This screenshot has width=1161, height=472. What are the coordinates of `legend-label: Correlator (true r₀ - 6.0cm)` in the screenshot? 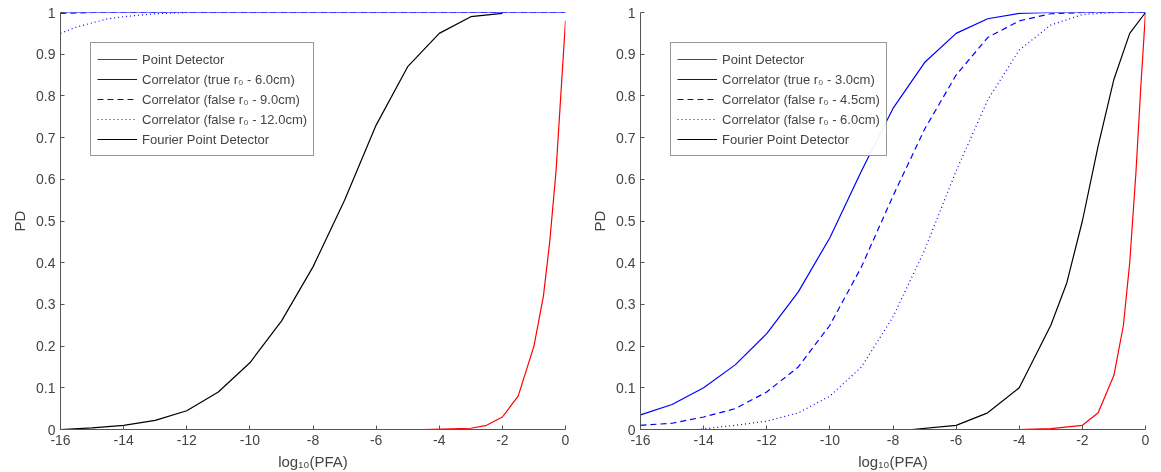 It's located at (218, 79).